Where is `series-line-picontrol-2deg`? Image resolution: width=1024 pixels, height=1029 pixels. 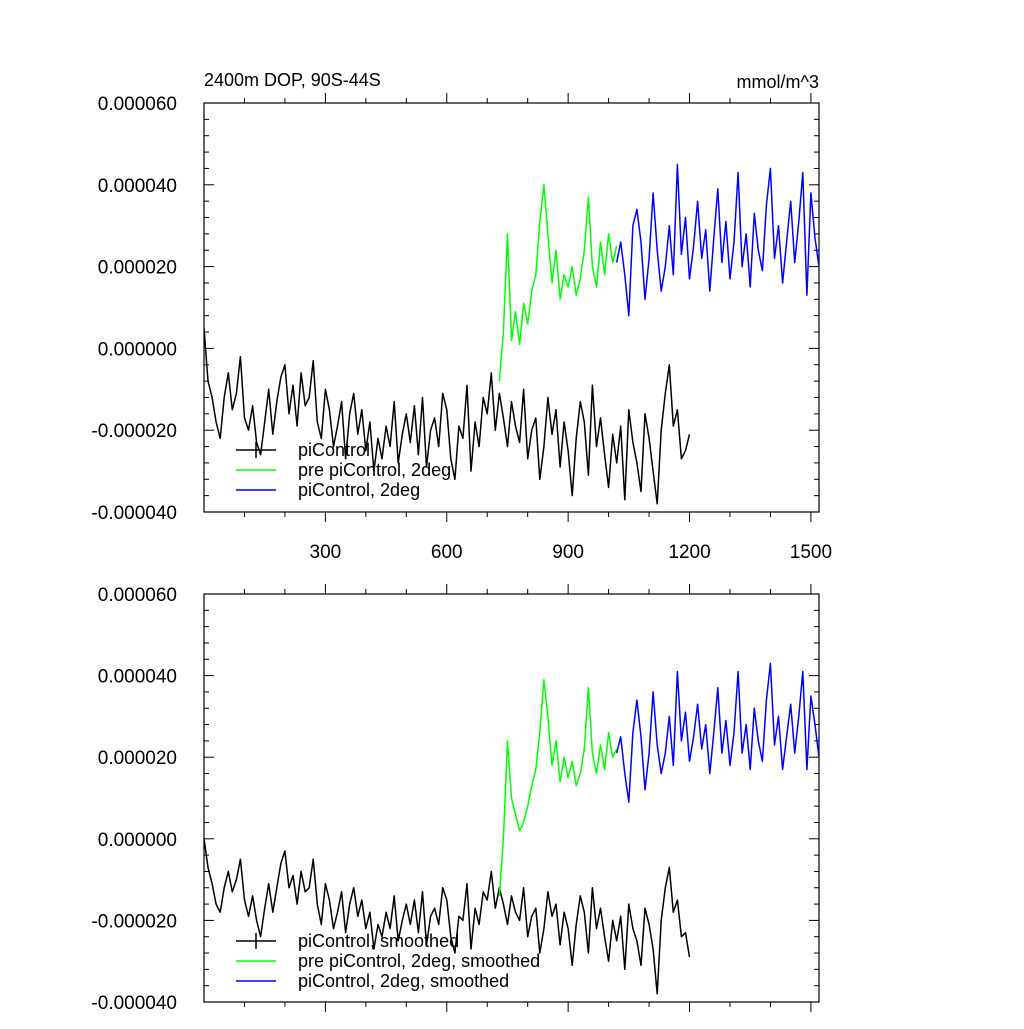 series-line-picontrol-2deg is located at coordinates (717, 240).